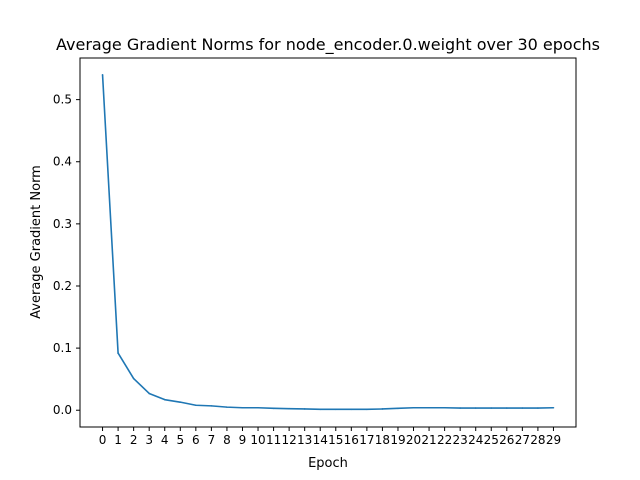  I want to click on x-tick-label: 21, so click(428, 440).